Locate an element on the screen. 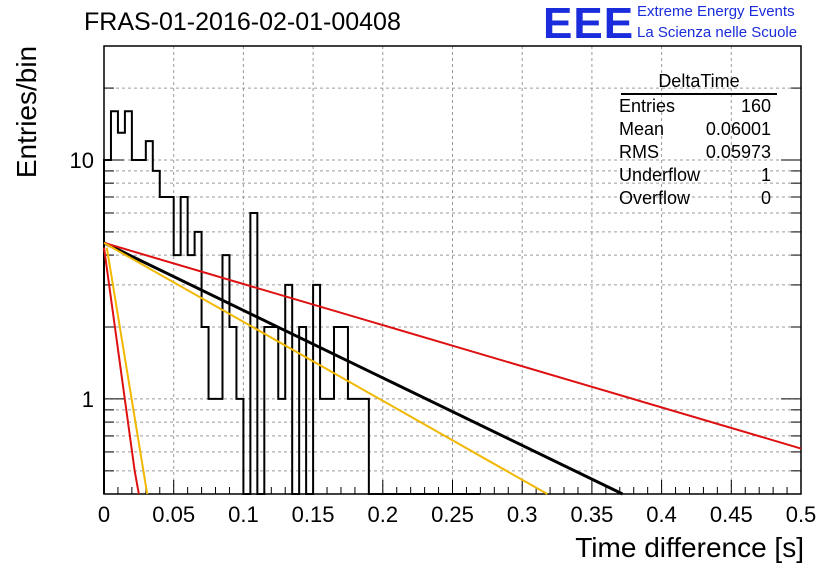 Image resolution: width=836 pixels, height=572 pixels. x-axis-label: Time difference [s] is located at coordinates (689, 547).